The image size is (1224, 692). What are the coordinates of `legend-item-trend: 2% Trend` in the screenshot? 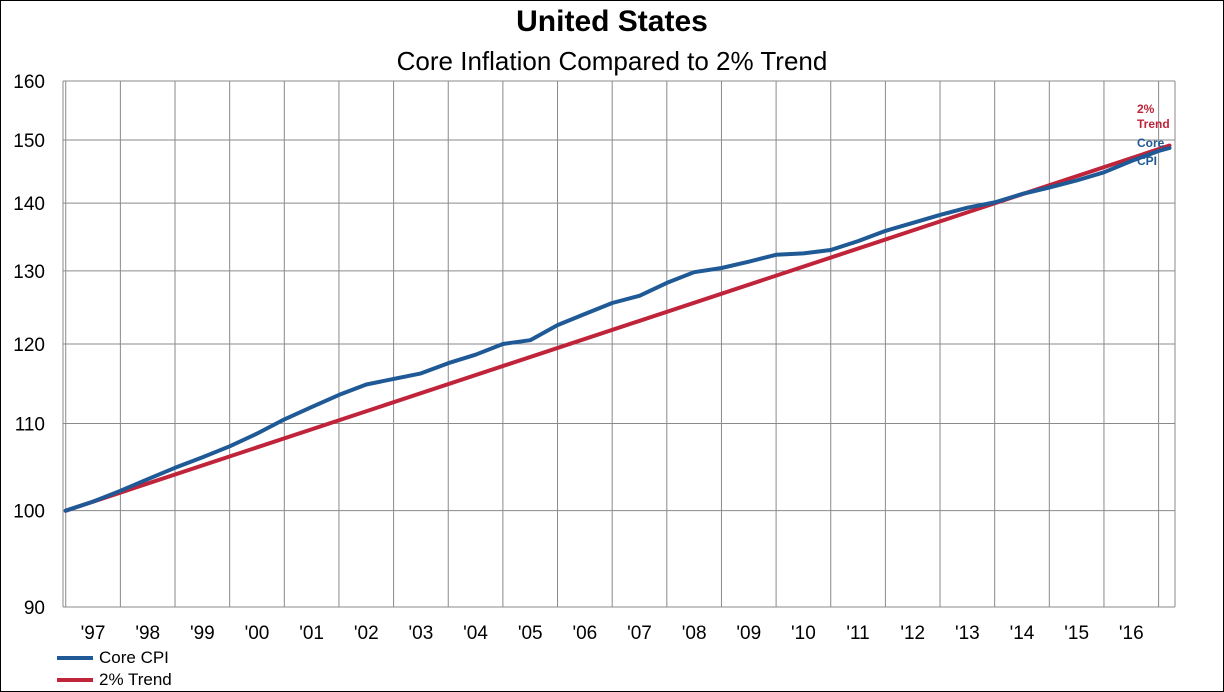 It's located at (114, 680).